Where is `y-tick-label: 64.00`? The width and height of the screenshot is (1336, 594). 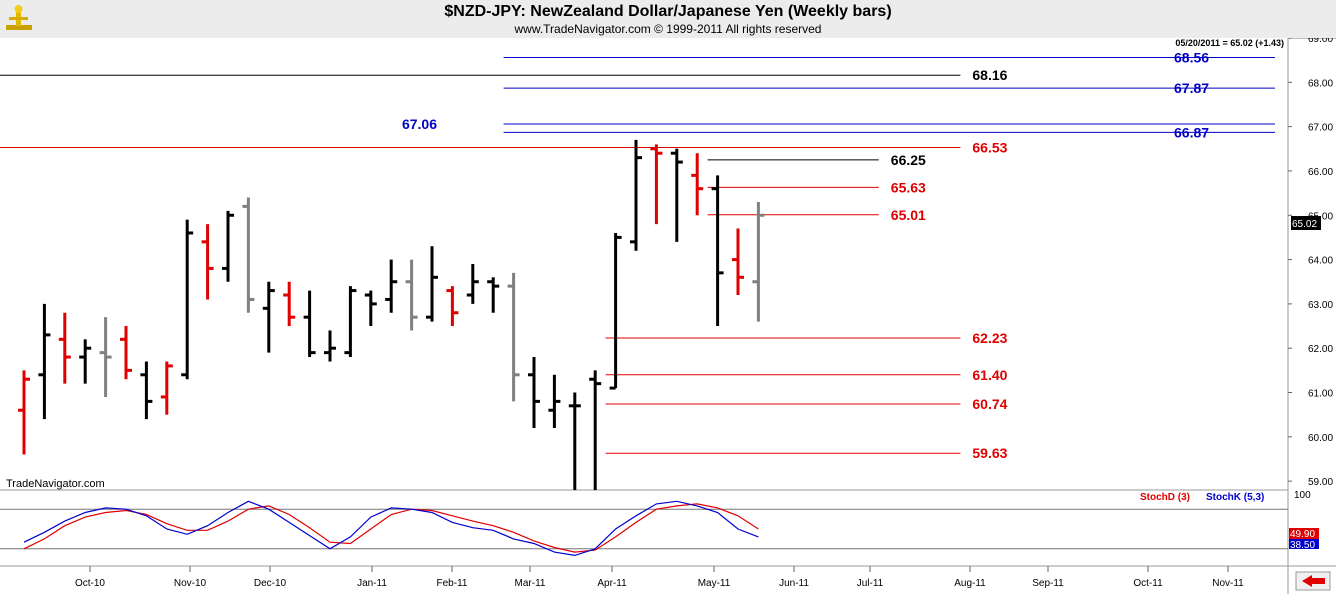 y-tick-label: 64.00 is located at coordinates (1320, 261).